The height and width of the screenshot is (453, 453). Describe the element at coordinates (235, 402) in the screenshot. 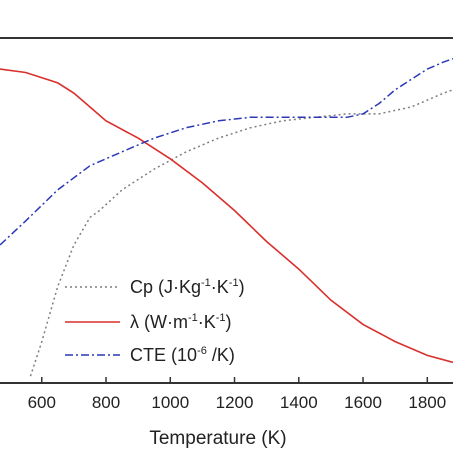

I see `x-tick-label: 1200` at that location.